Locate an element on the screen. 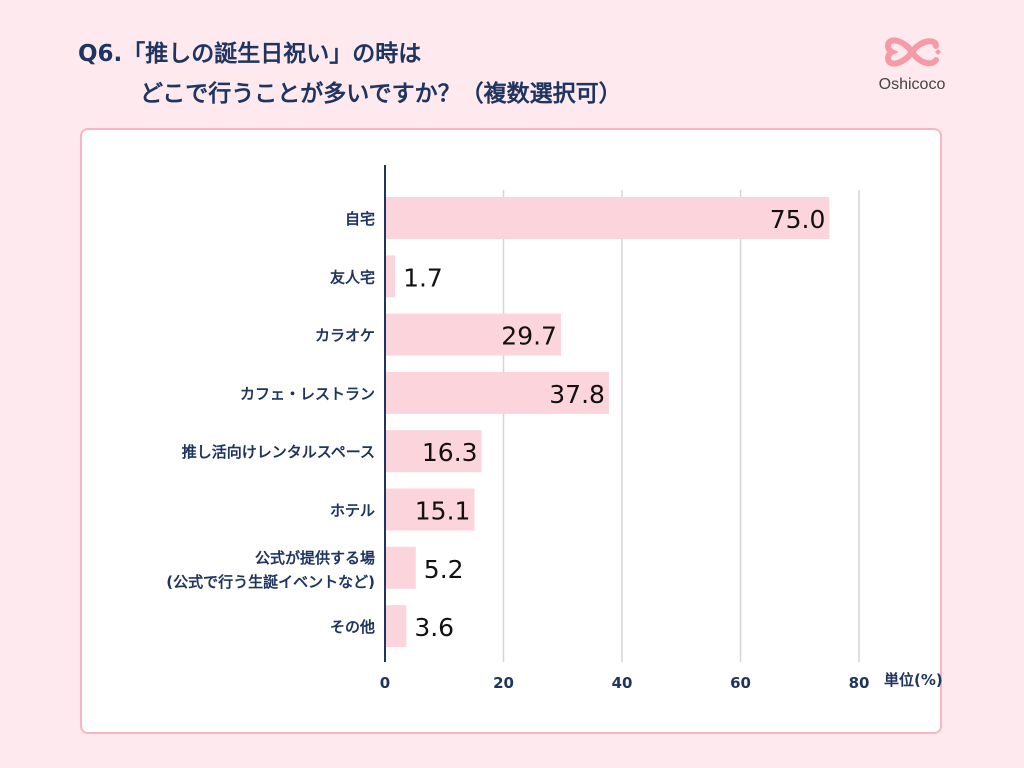 The width and height of the screenshot is (1024, 768). logo-text: Oshicoco is located at coordinates (912, 84).